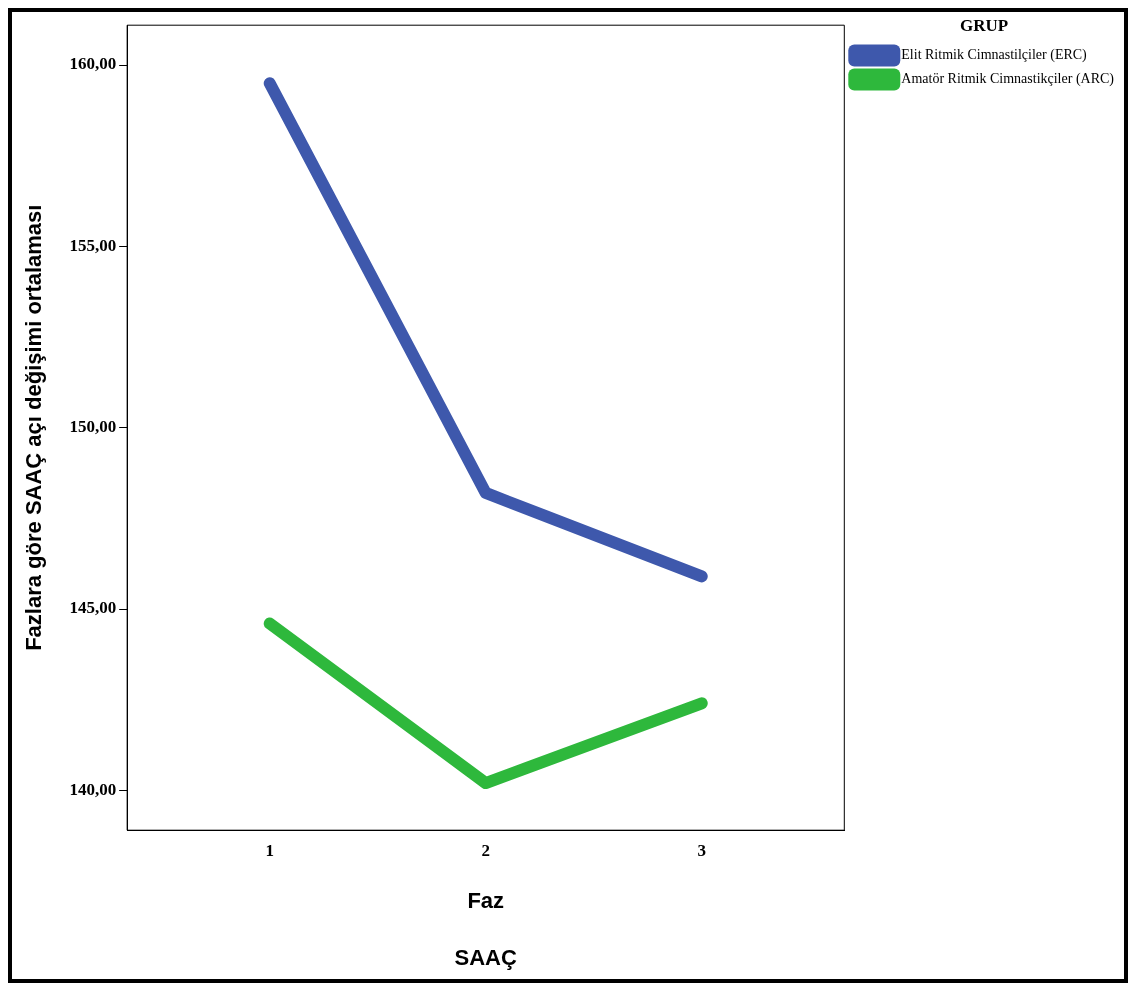  Describe the element at coordinates (701, 850) in the screenshot. I see `x-tick-label: 3` at that location.